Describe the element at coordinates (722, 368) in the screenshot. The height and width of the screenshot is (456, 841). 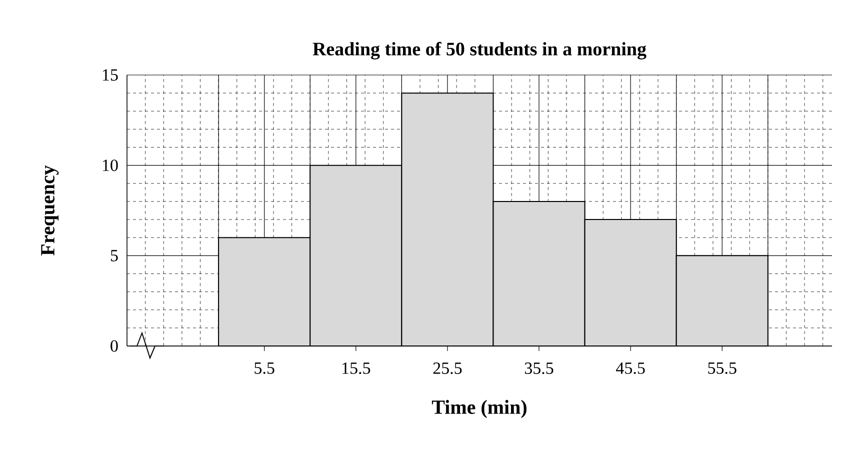
I see `x-tick-label: 55.5` at that location.